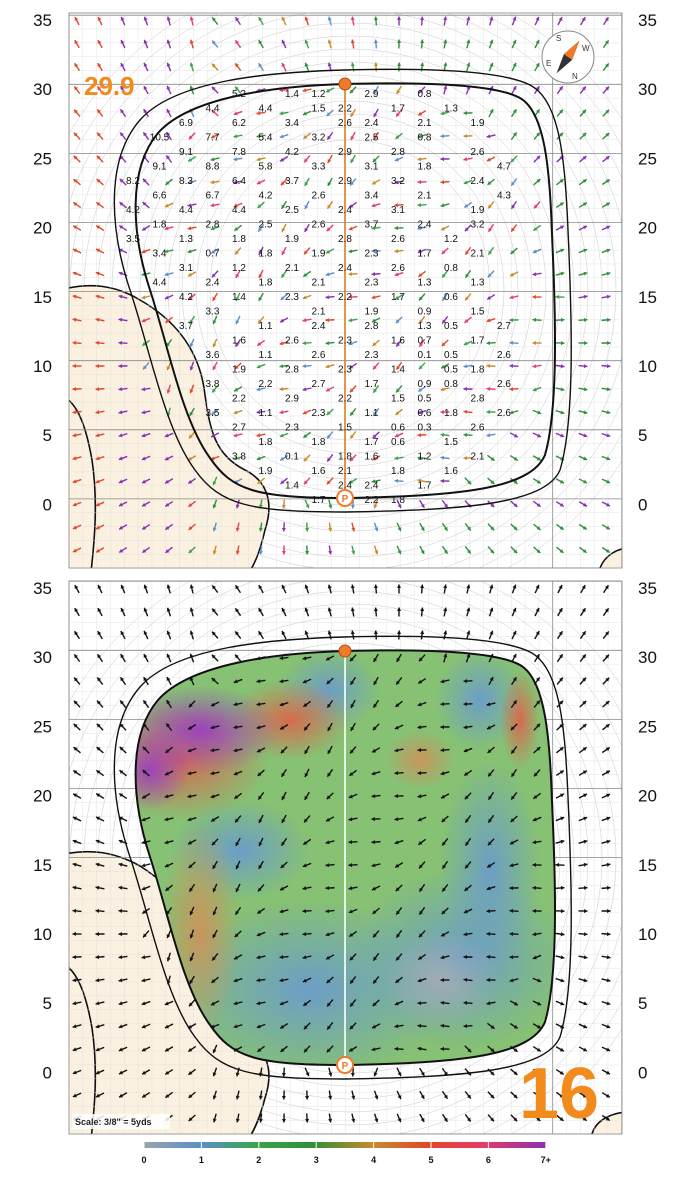 The image size is (692, 1199). What do you see at coordinates (239, 94) in the screenshot?
I see `slope-value: 5.2` at bounding box center [239, 94].